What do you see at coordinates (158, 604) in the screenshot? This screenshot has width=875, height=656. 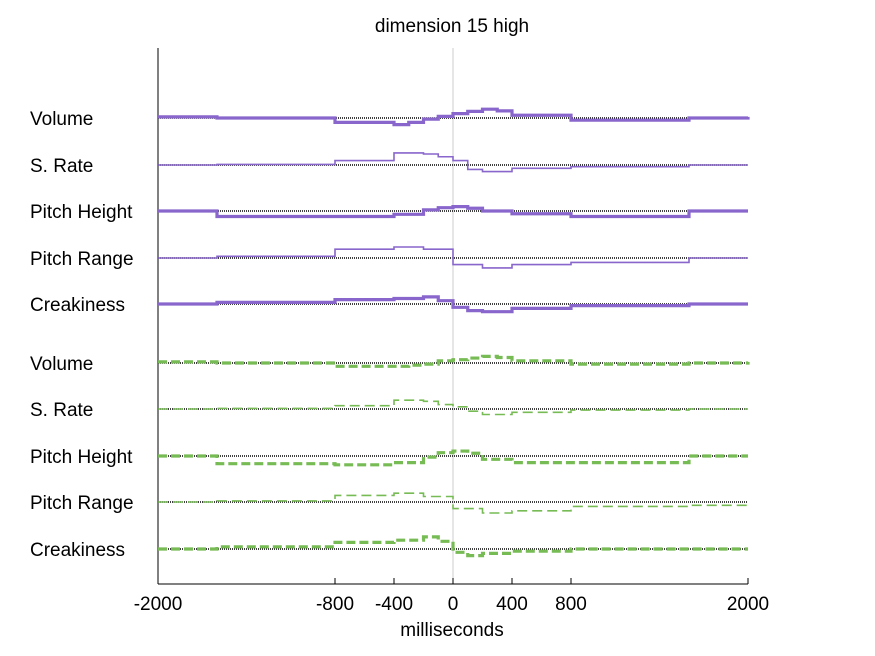 I see `x-tick-label: -2000` at bounding box center [158, 604].